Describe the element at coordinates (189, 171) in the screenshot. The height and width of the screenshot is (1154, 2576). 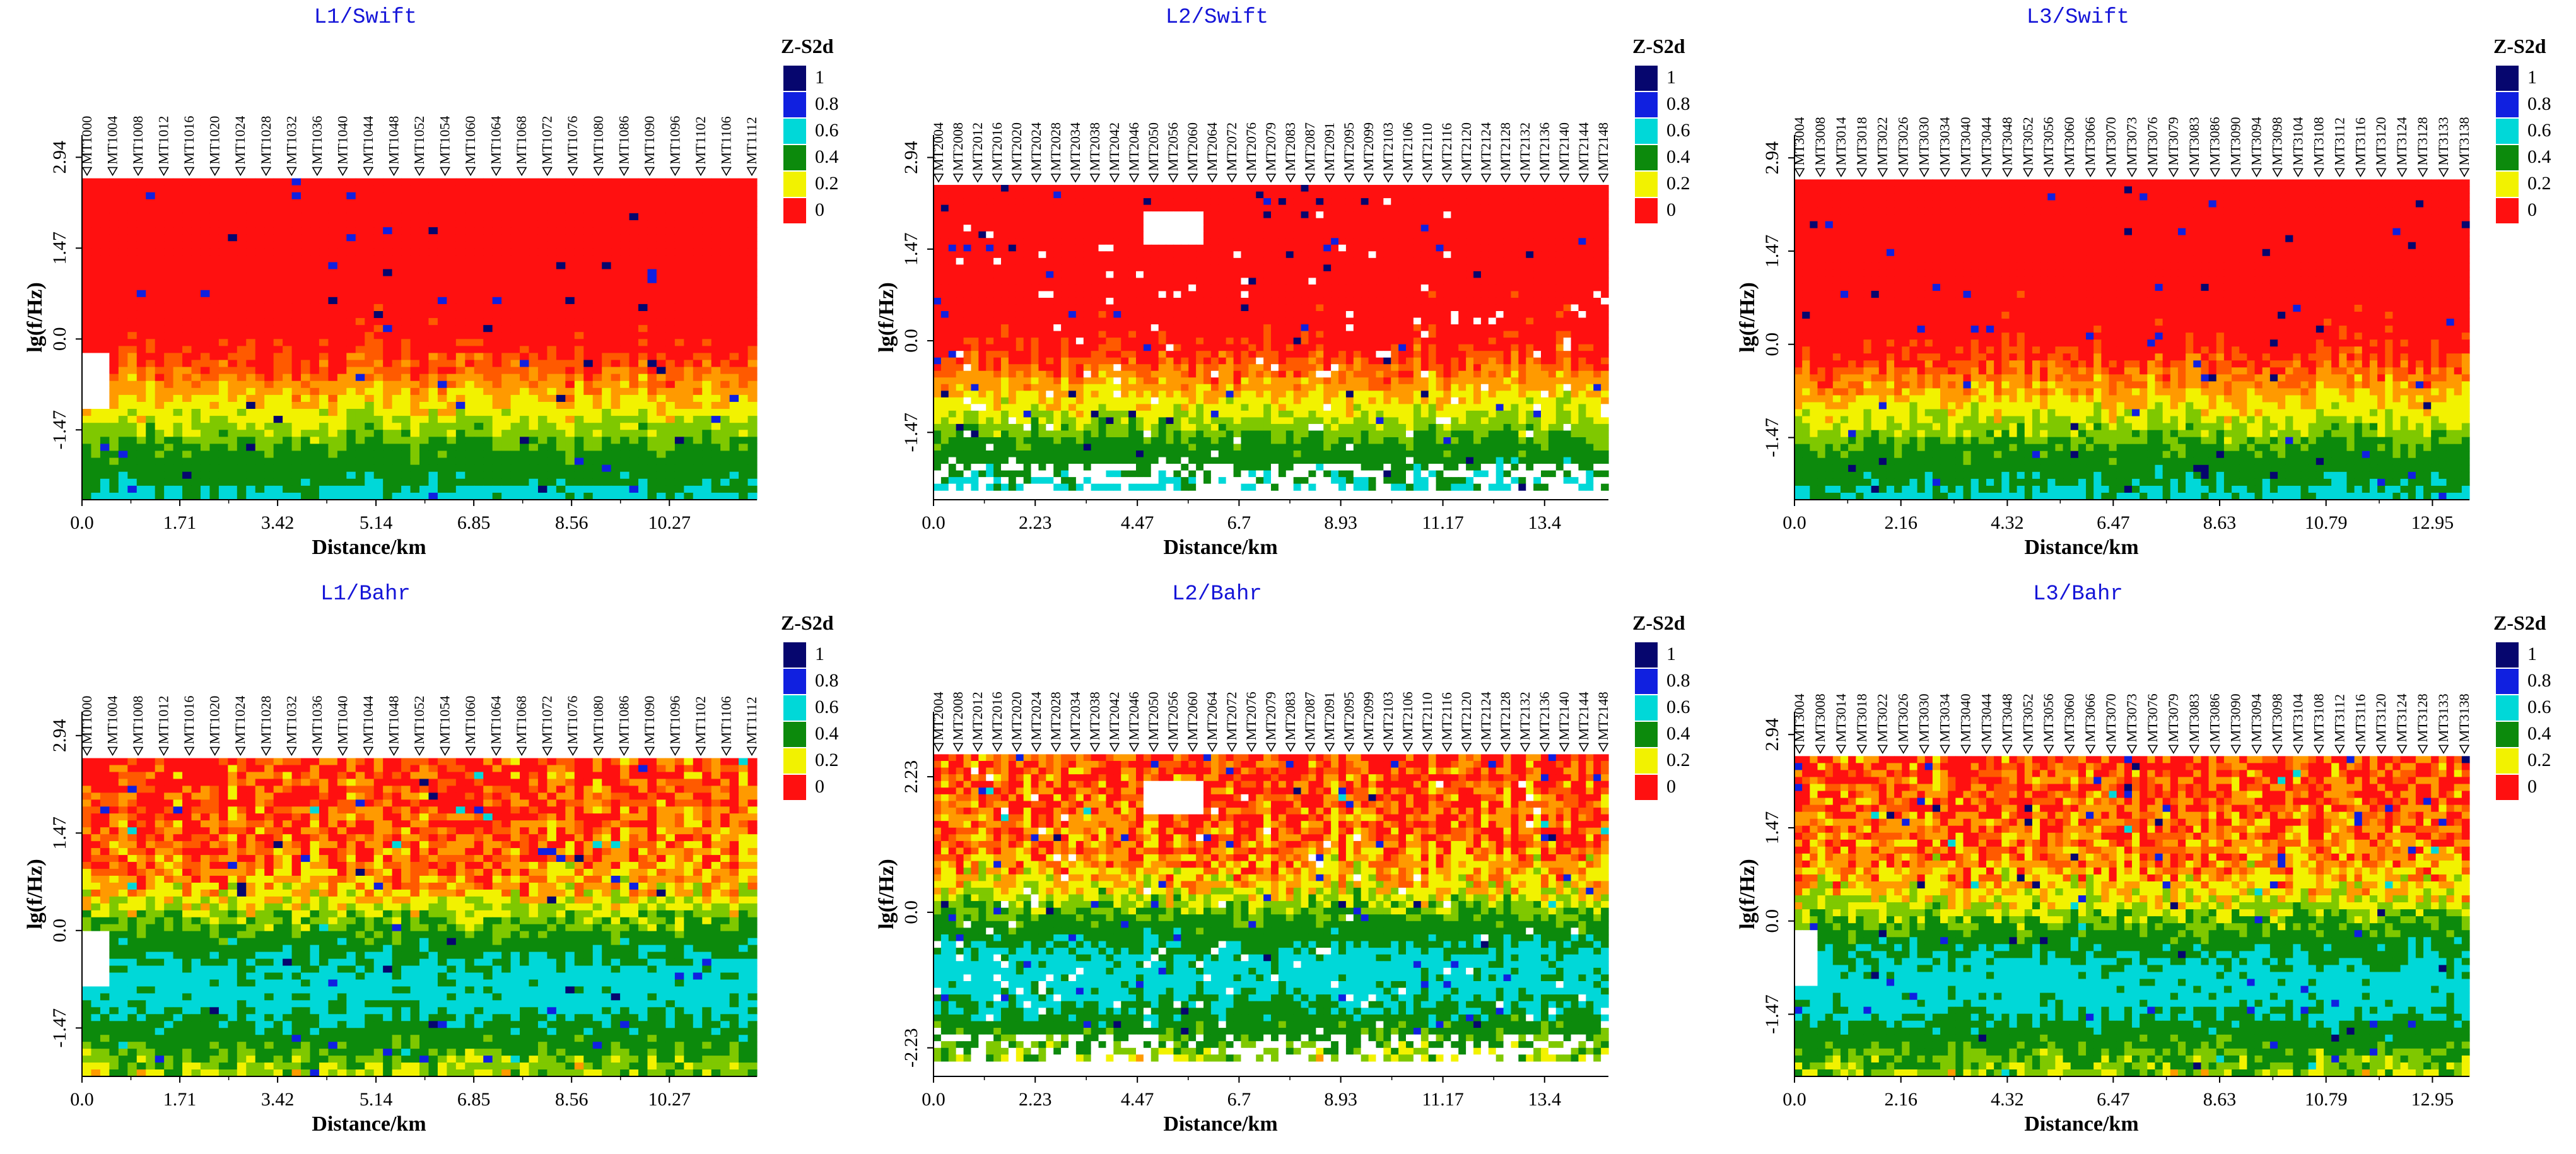
I see `station-marker` at that location.